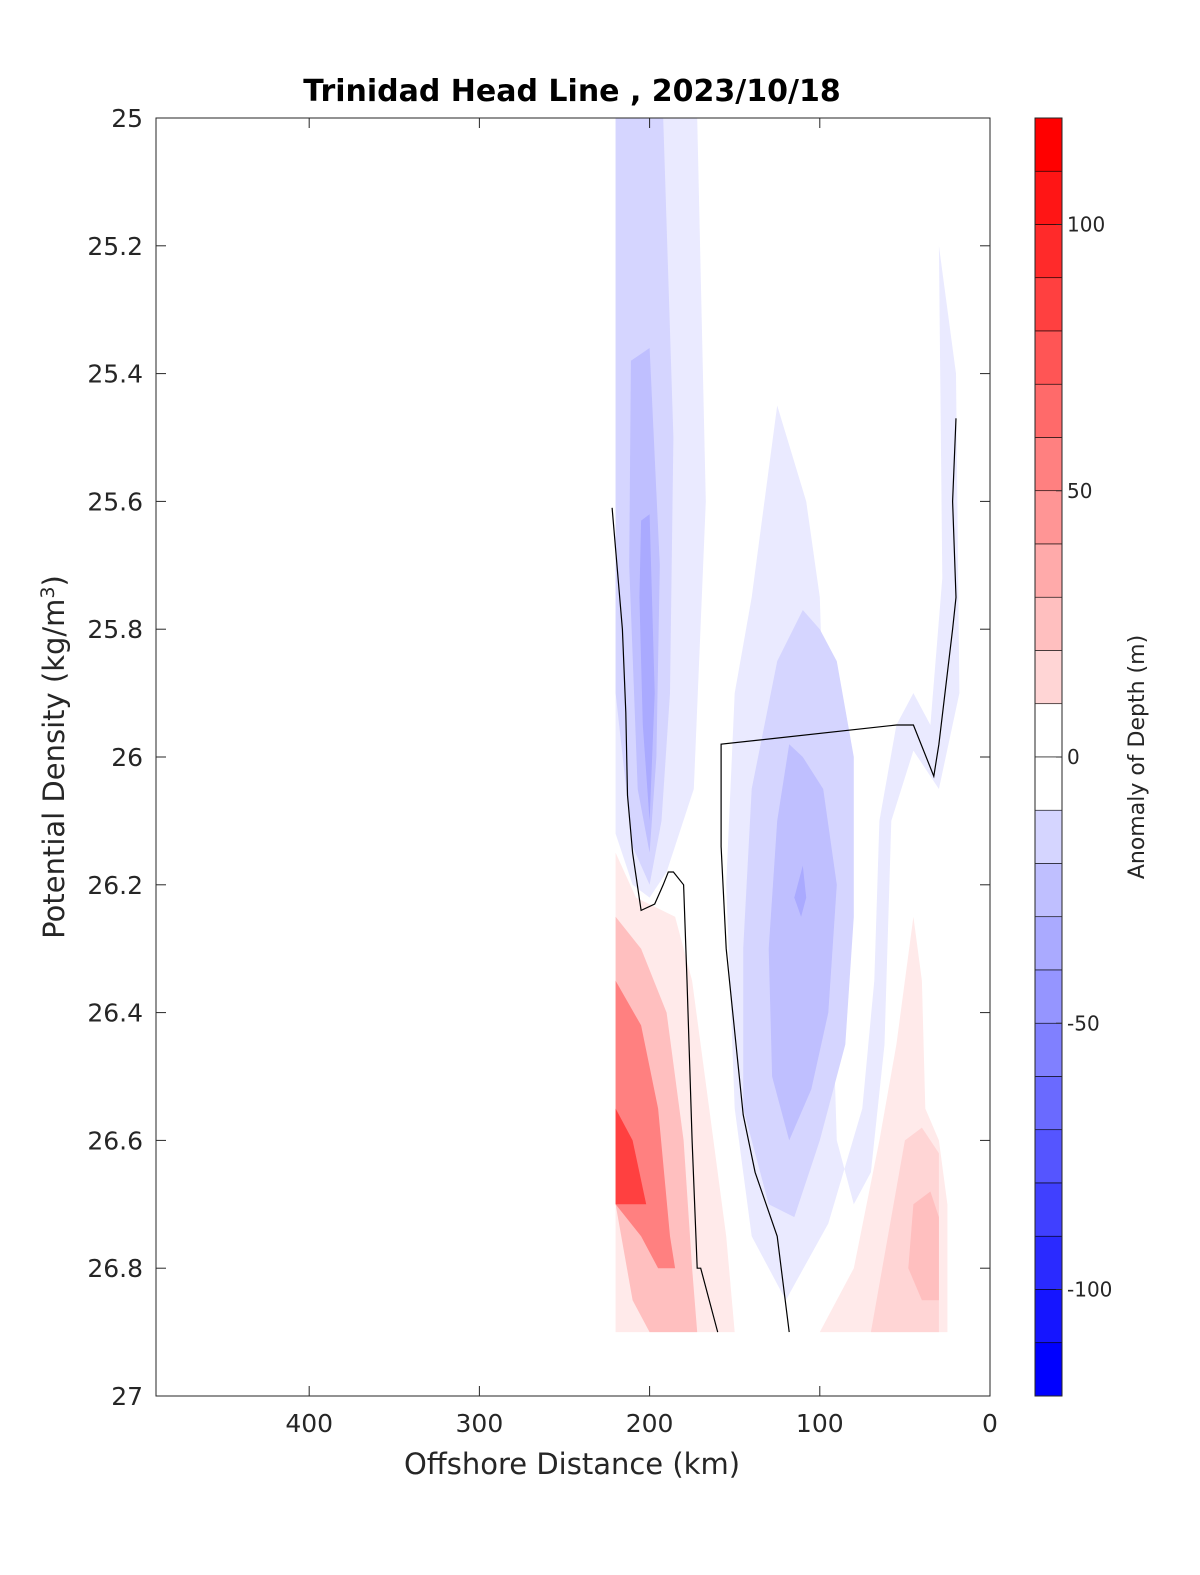 This screenshot has height=1575, width=1200. I want to click on y-tick-label: 25.4, so click(115, 374).